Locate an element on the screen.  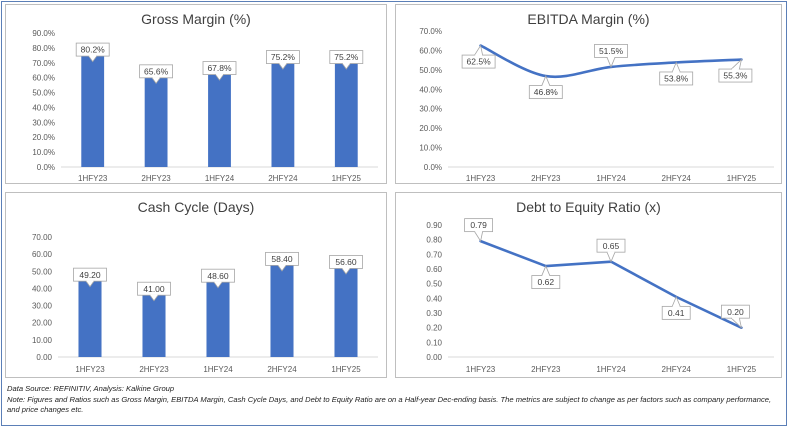
data-label-text: 49.20 is located at coordinates (90, 275).